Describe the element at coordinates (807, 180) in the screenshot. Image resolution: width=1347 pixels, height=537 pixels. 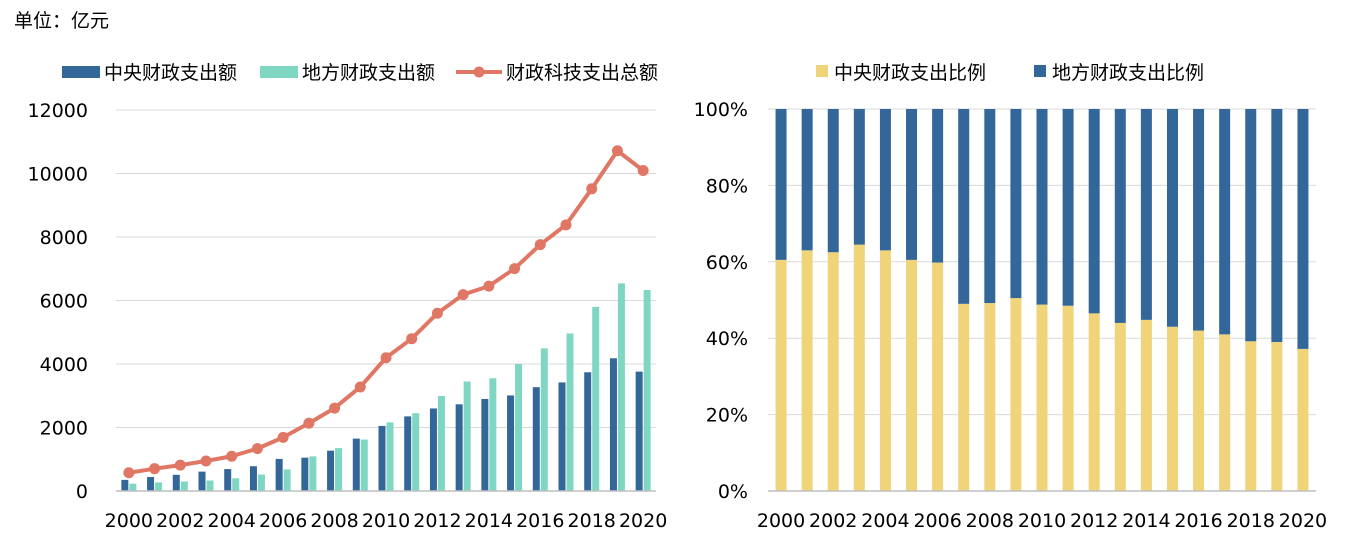
I see `bar-local-ratio-2001` at that location.